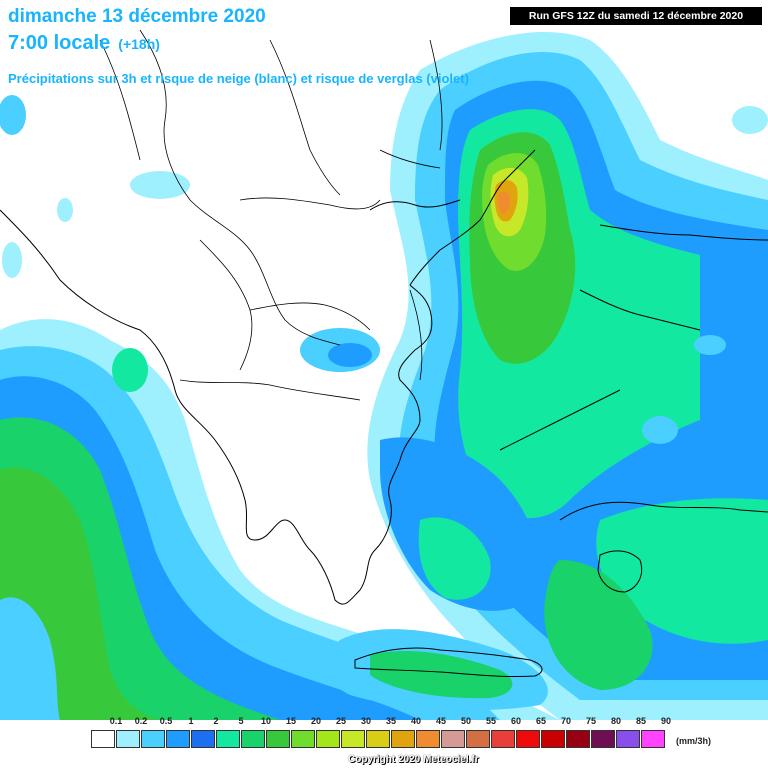 Image resolution: width=768 pixels, height=768 pixels. Describe the element at coordinates (490, 721) in the screenshot. I see `legend-tick-label: 55` at that location.